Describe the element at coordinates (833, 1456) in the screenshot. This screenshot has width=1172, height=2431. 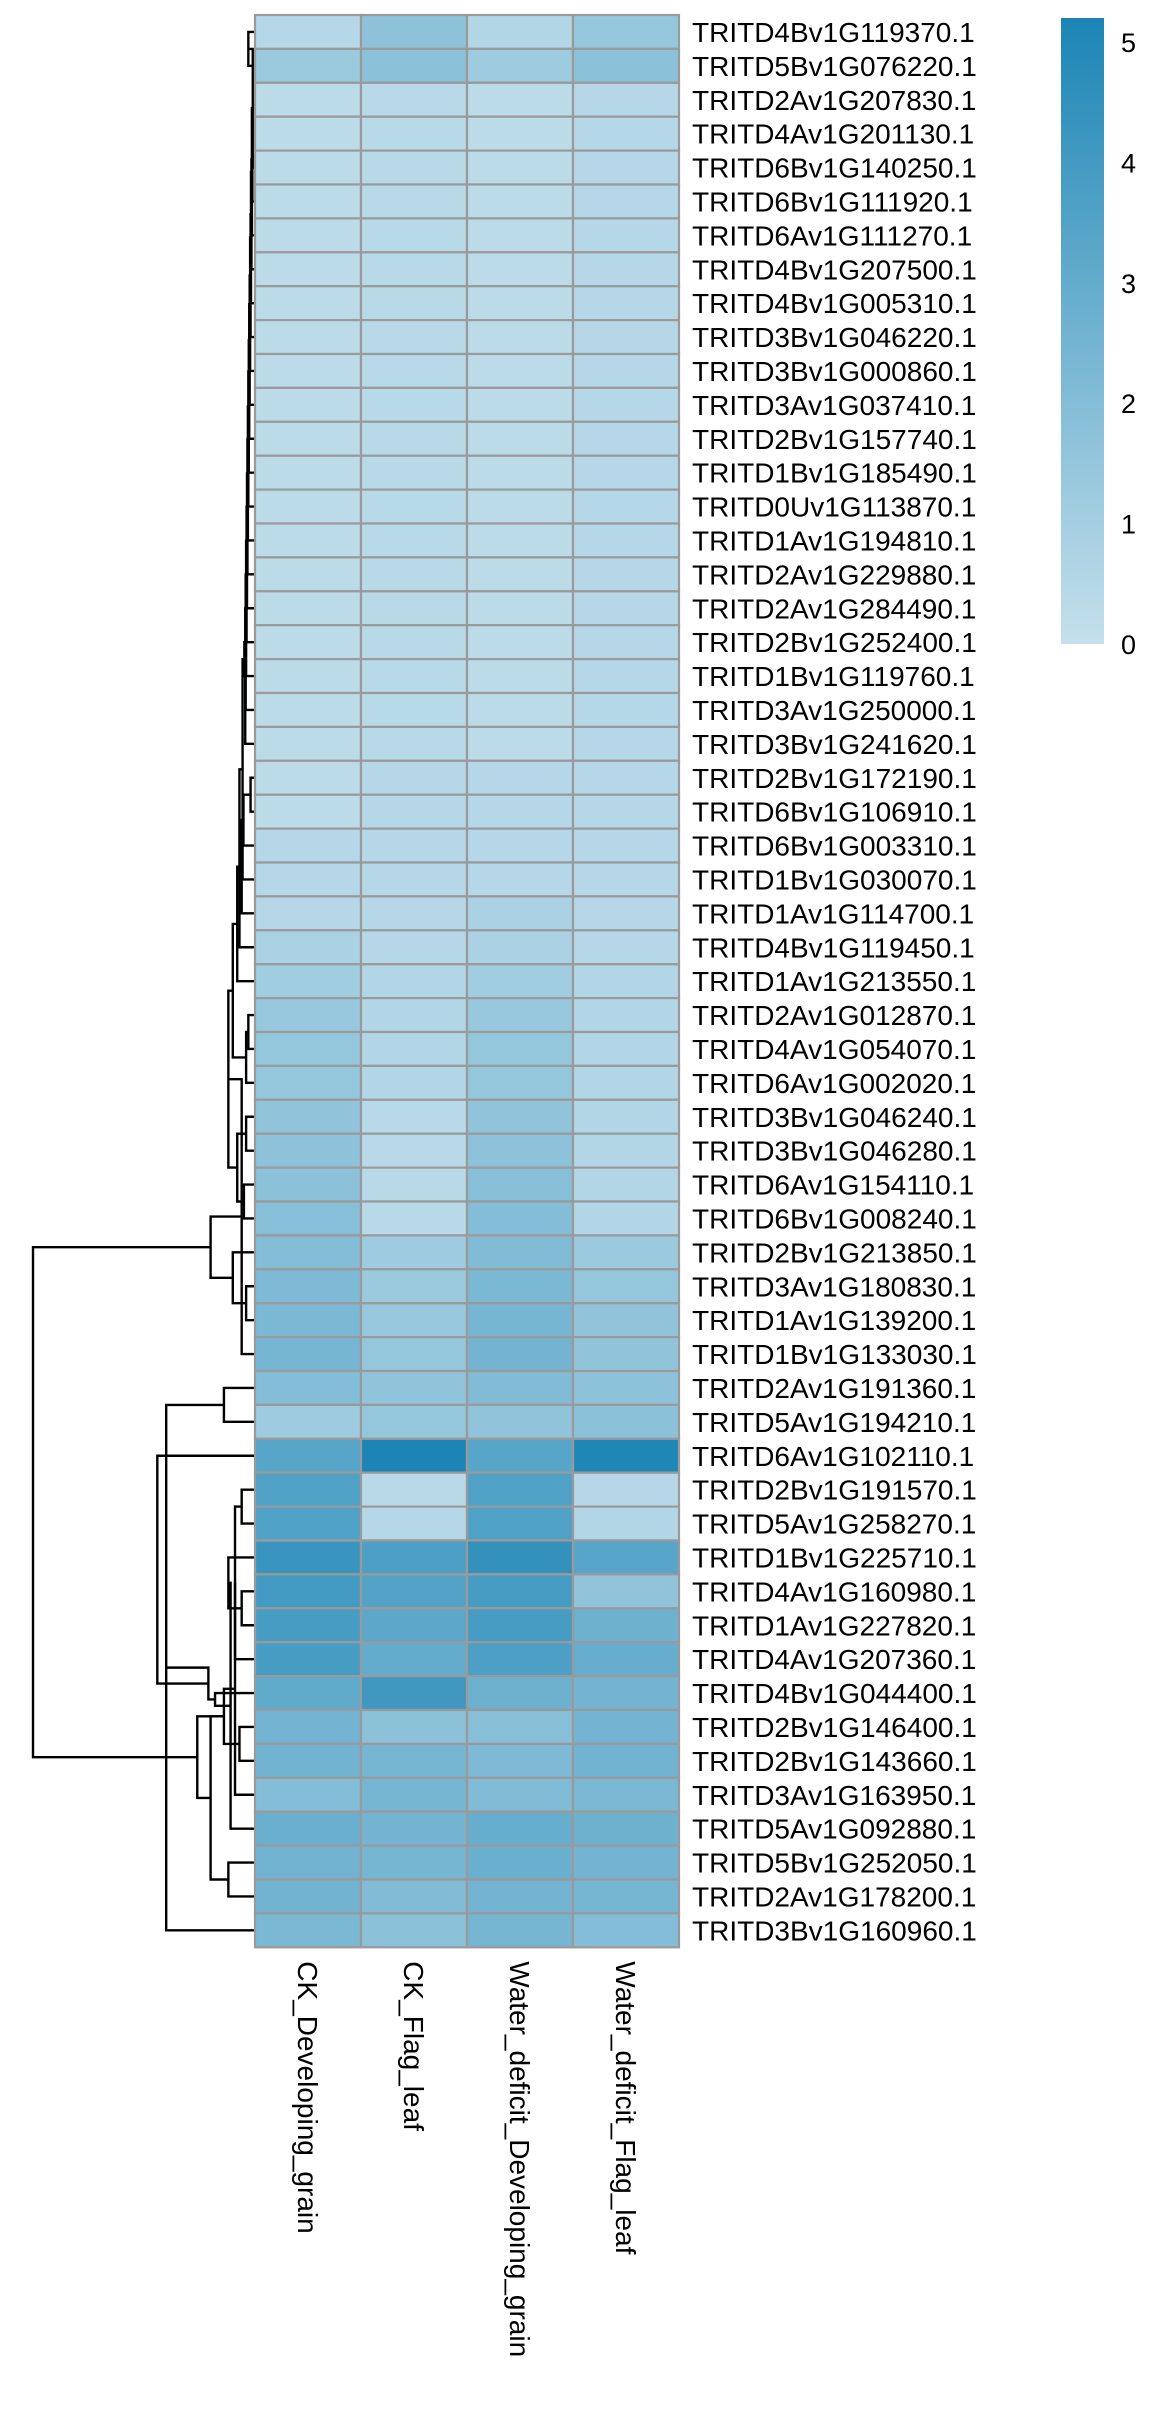
I see `row-label: TRITD6Av1G102110.1` at that location.